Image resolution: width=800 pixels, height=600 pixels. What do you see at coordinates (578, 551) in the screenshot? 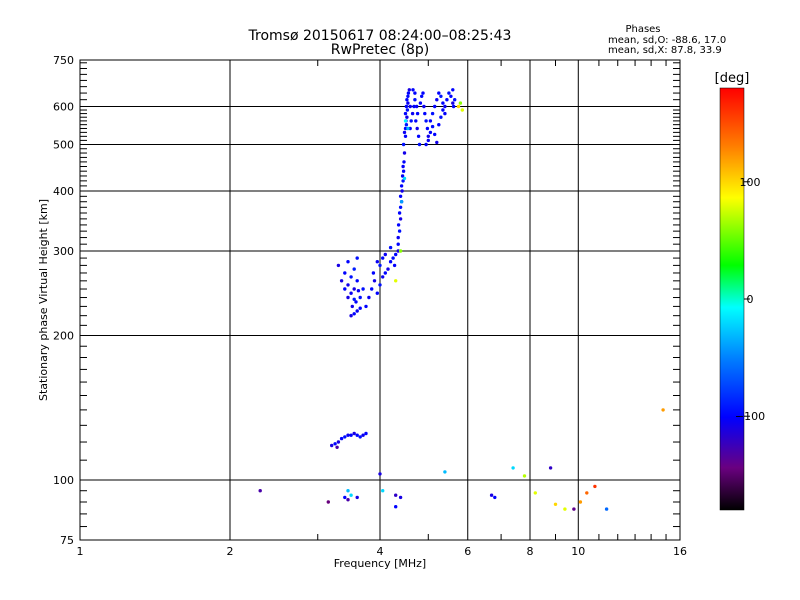
I see `x-tick-label: 10` at bounding box center [578, 551].